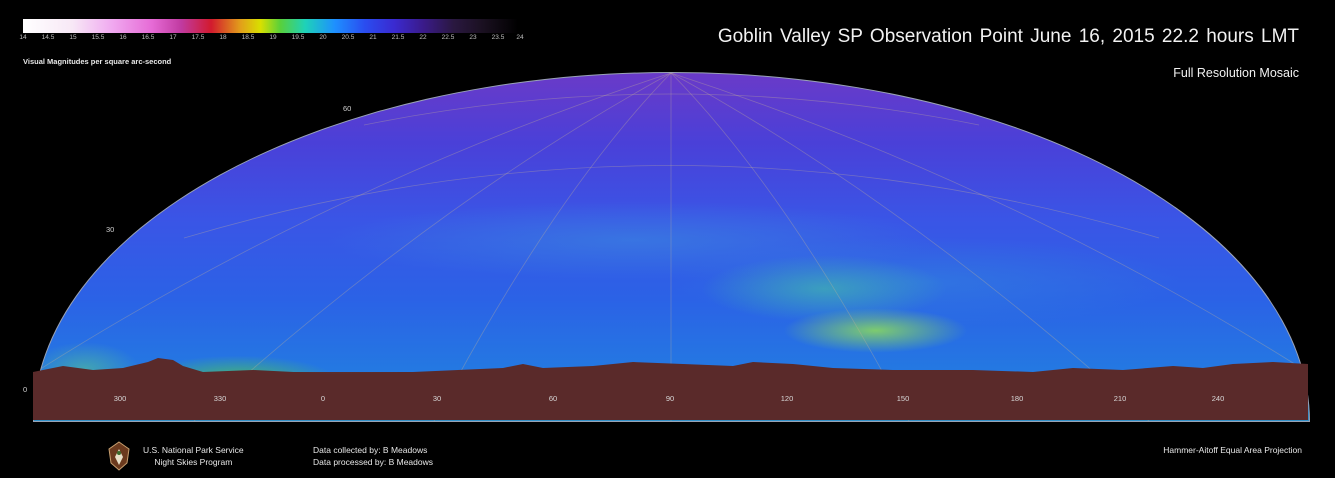 The image size is (1335, 478). I want to click on azimuth-label: 210, so click(1120, 398).